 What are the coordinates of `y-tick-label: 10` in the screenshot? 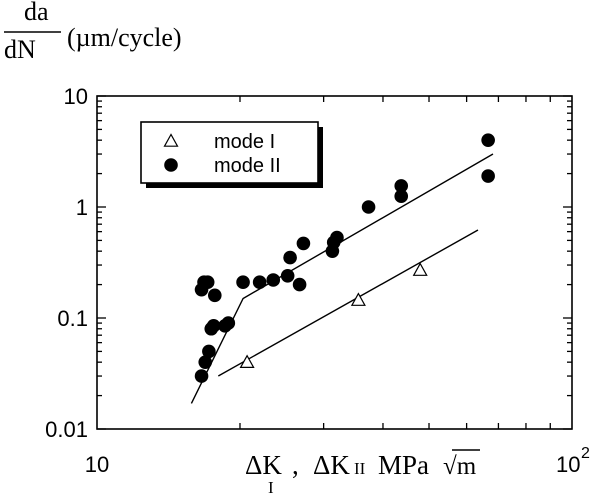 It's located at (76, 96).